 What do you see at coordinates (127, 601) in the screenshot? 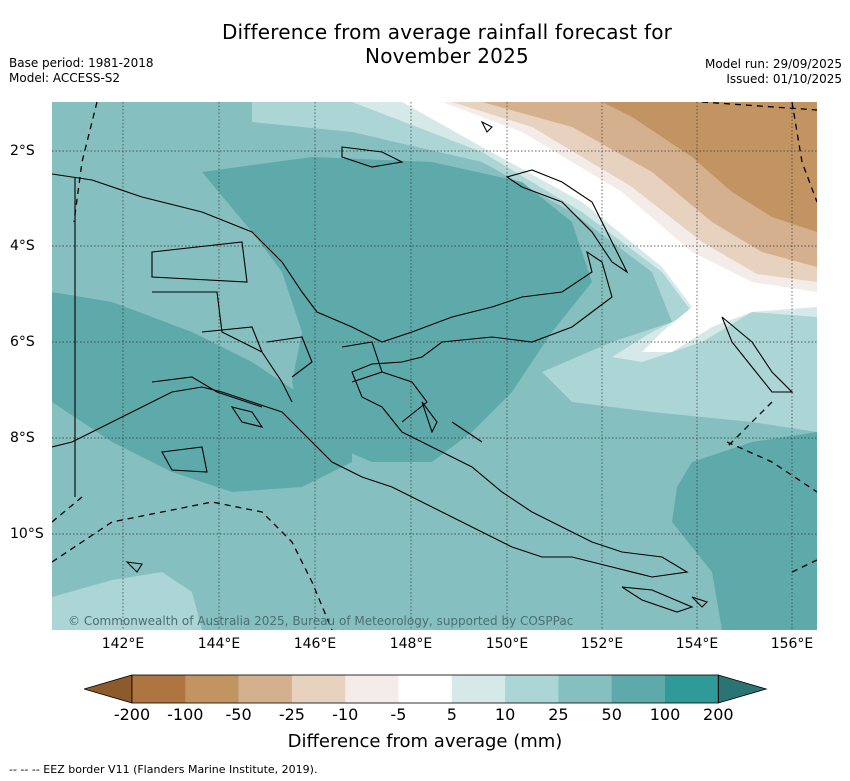
I see `zone-5-10-south` at bounding box center [127, 601].